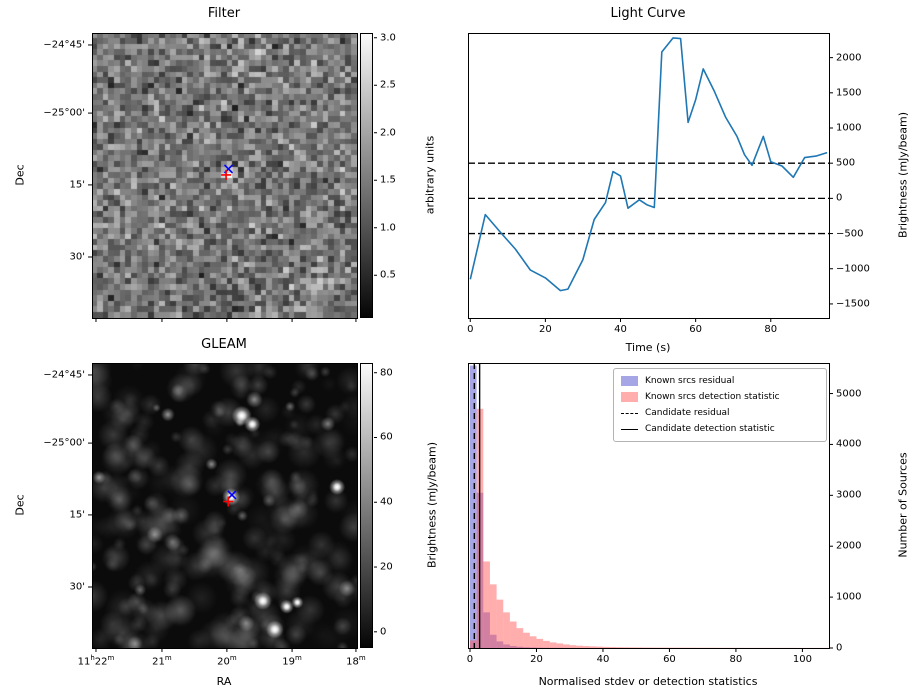 Image resolution: width=915 pixels, height=699 pixels. I want to click on filter-colorbar-label: arbitrary units, so click(430, 175).